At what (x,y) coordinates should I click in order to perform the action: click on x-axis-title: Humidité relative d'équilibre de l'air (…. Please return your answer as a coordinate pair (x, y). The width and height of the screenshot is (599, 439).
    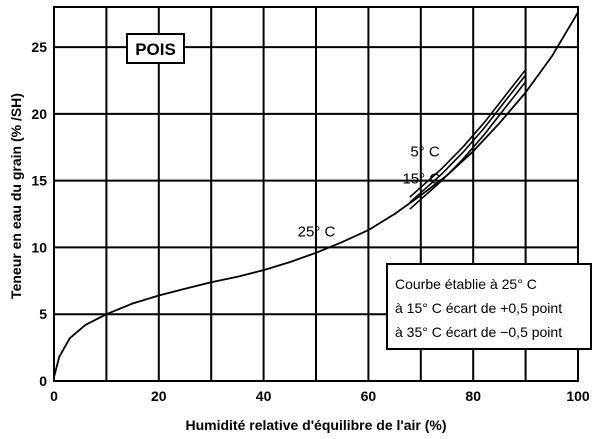
    Looking at the image, I should click on (315, 425).